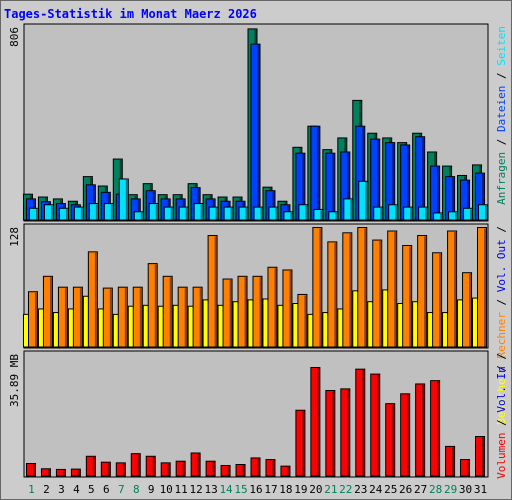 The image size is (512, 500). I want to click on x-tick-label: 11, so click(181, 489).